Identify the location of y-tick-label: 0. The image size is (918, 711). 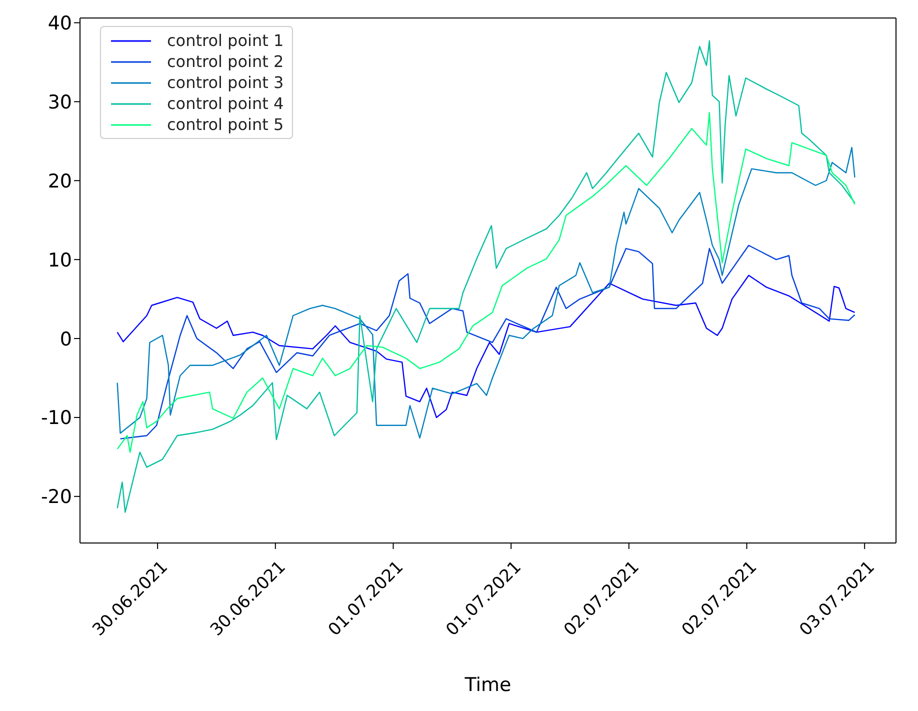
(66, 339).